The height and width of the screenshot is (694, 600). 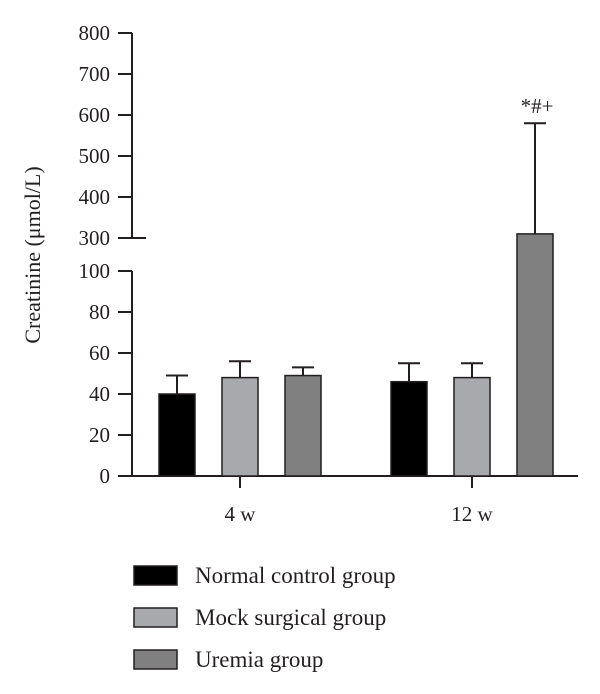 I want to click on x-tick-label: 12 w, so click(x=472, y=514).